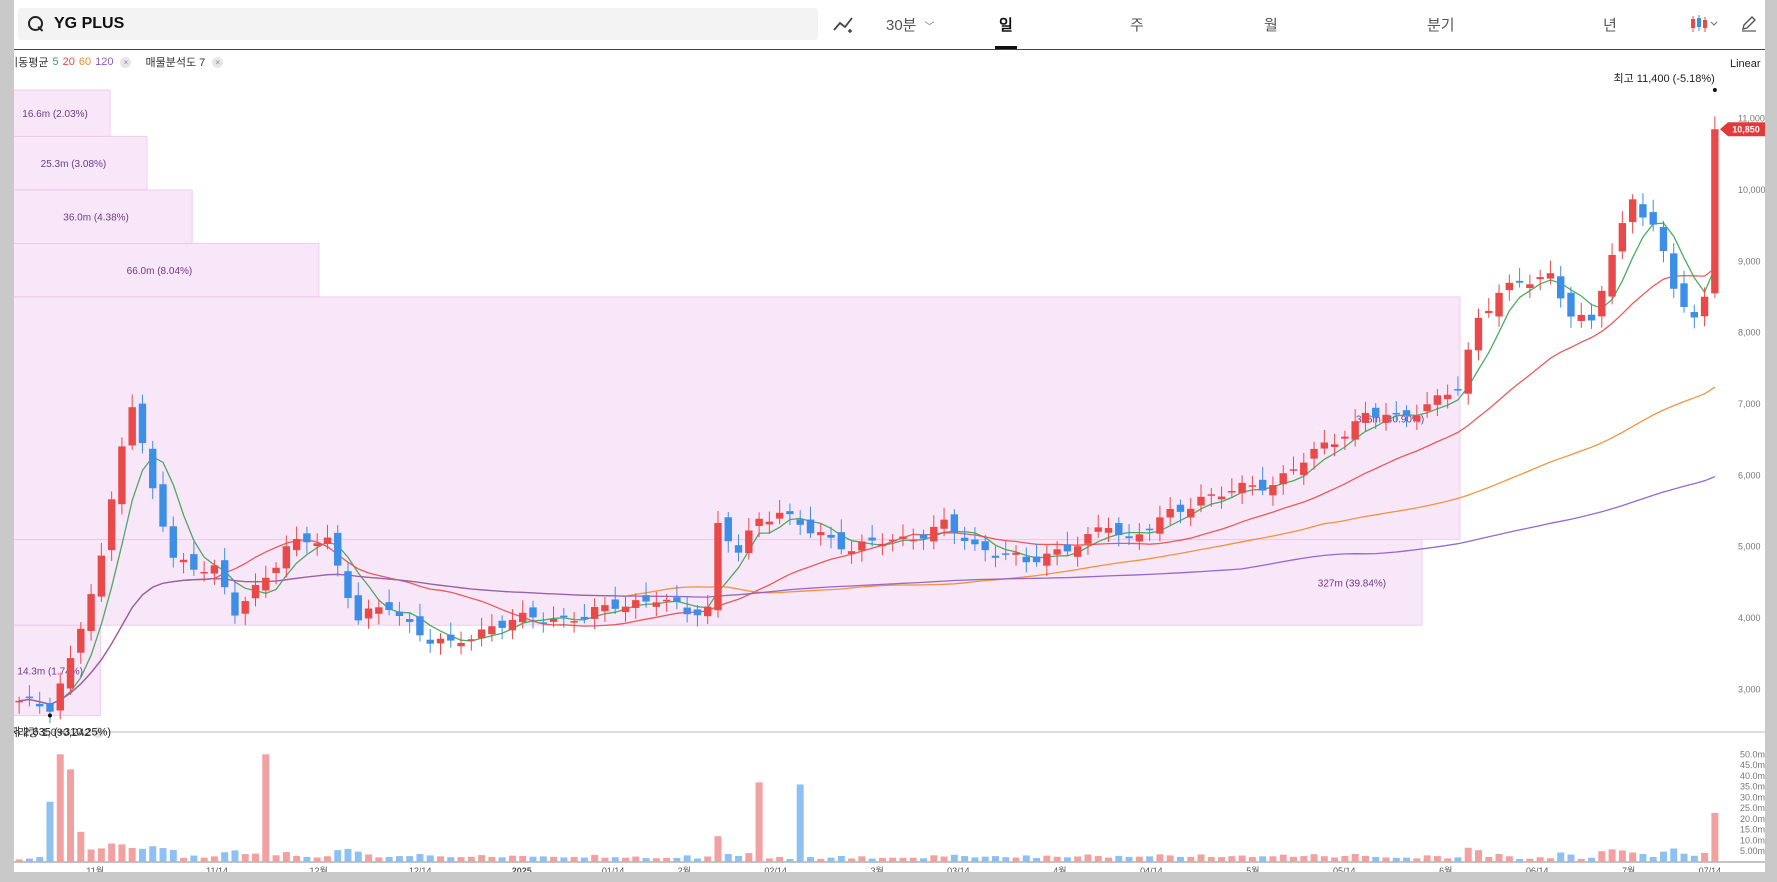  I want to click on interval-30min-dropdown: 30분 ﹀, so click(910, 25).